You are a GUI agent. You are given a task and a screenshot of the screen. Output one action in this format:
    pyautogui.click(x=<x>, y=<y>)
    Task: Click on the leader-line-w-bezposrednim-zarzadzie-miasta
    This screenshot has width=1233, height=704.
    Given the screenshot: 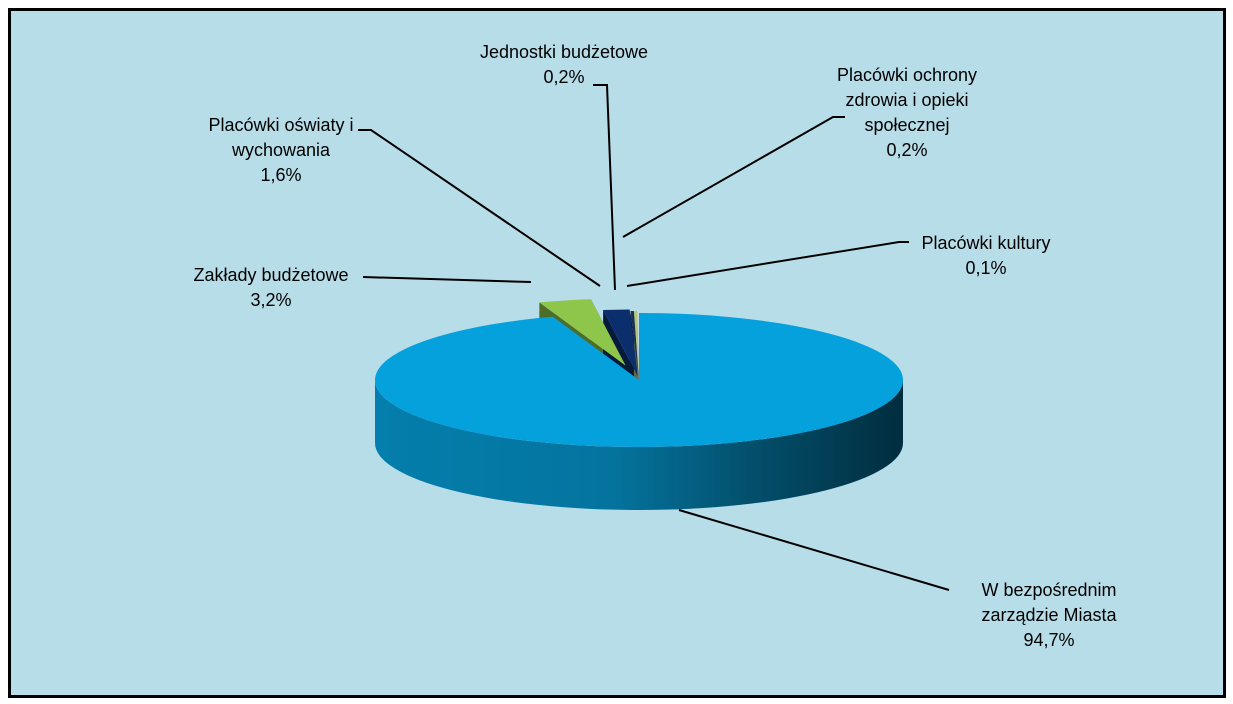 What is the action you would take?
    pyautogui.click(x=814, y=550)
    